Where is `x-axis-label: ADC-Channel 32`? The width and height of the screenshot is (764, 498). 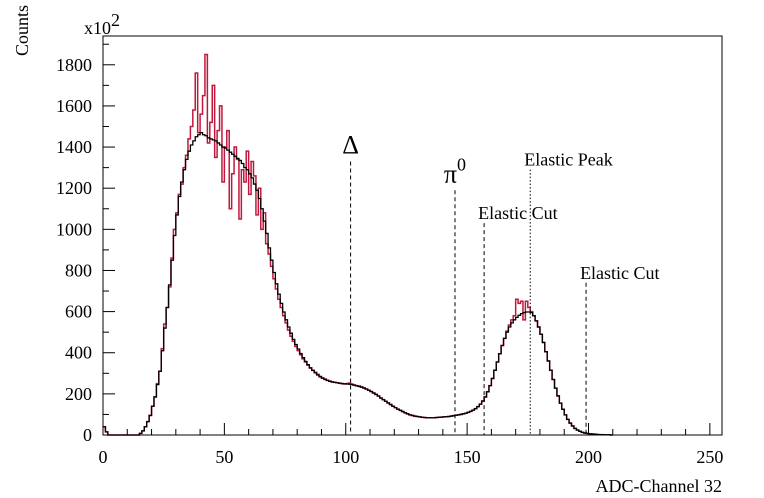
x-axis-label: ADC-Channel 32 is located at coordinates (659, 486).